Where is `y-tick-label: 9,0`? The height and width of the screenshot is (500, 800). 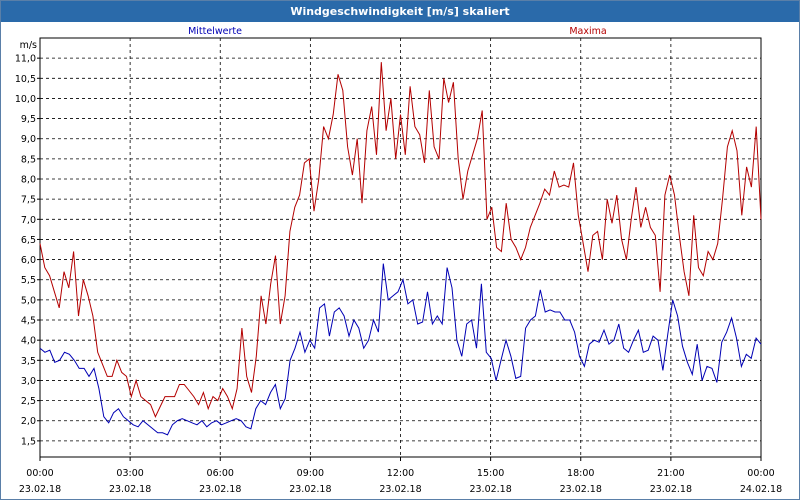
y-tick-label: 9,0 is located at coordinates (28, 139).